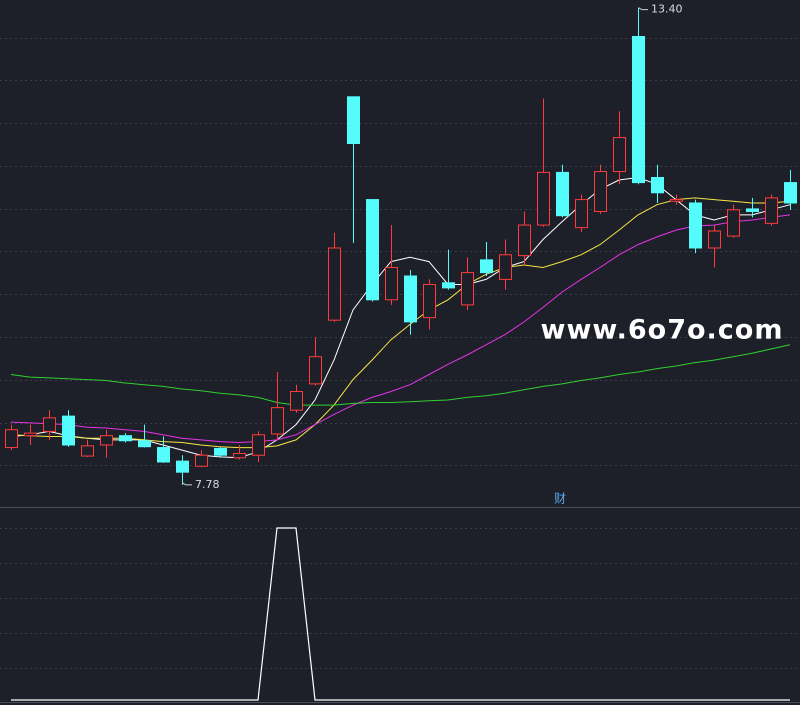  Describe the element at coordinates (560, 499) in the screenshot. I see `marker-text: 财` at that location.